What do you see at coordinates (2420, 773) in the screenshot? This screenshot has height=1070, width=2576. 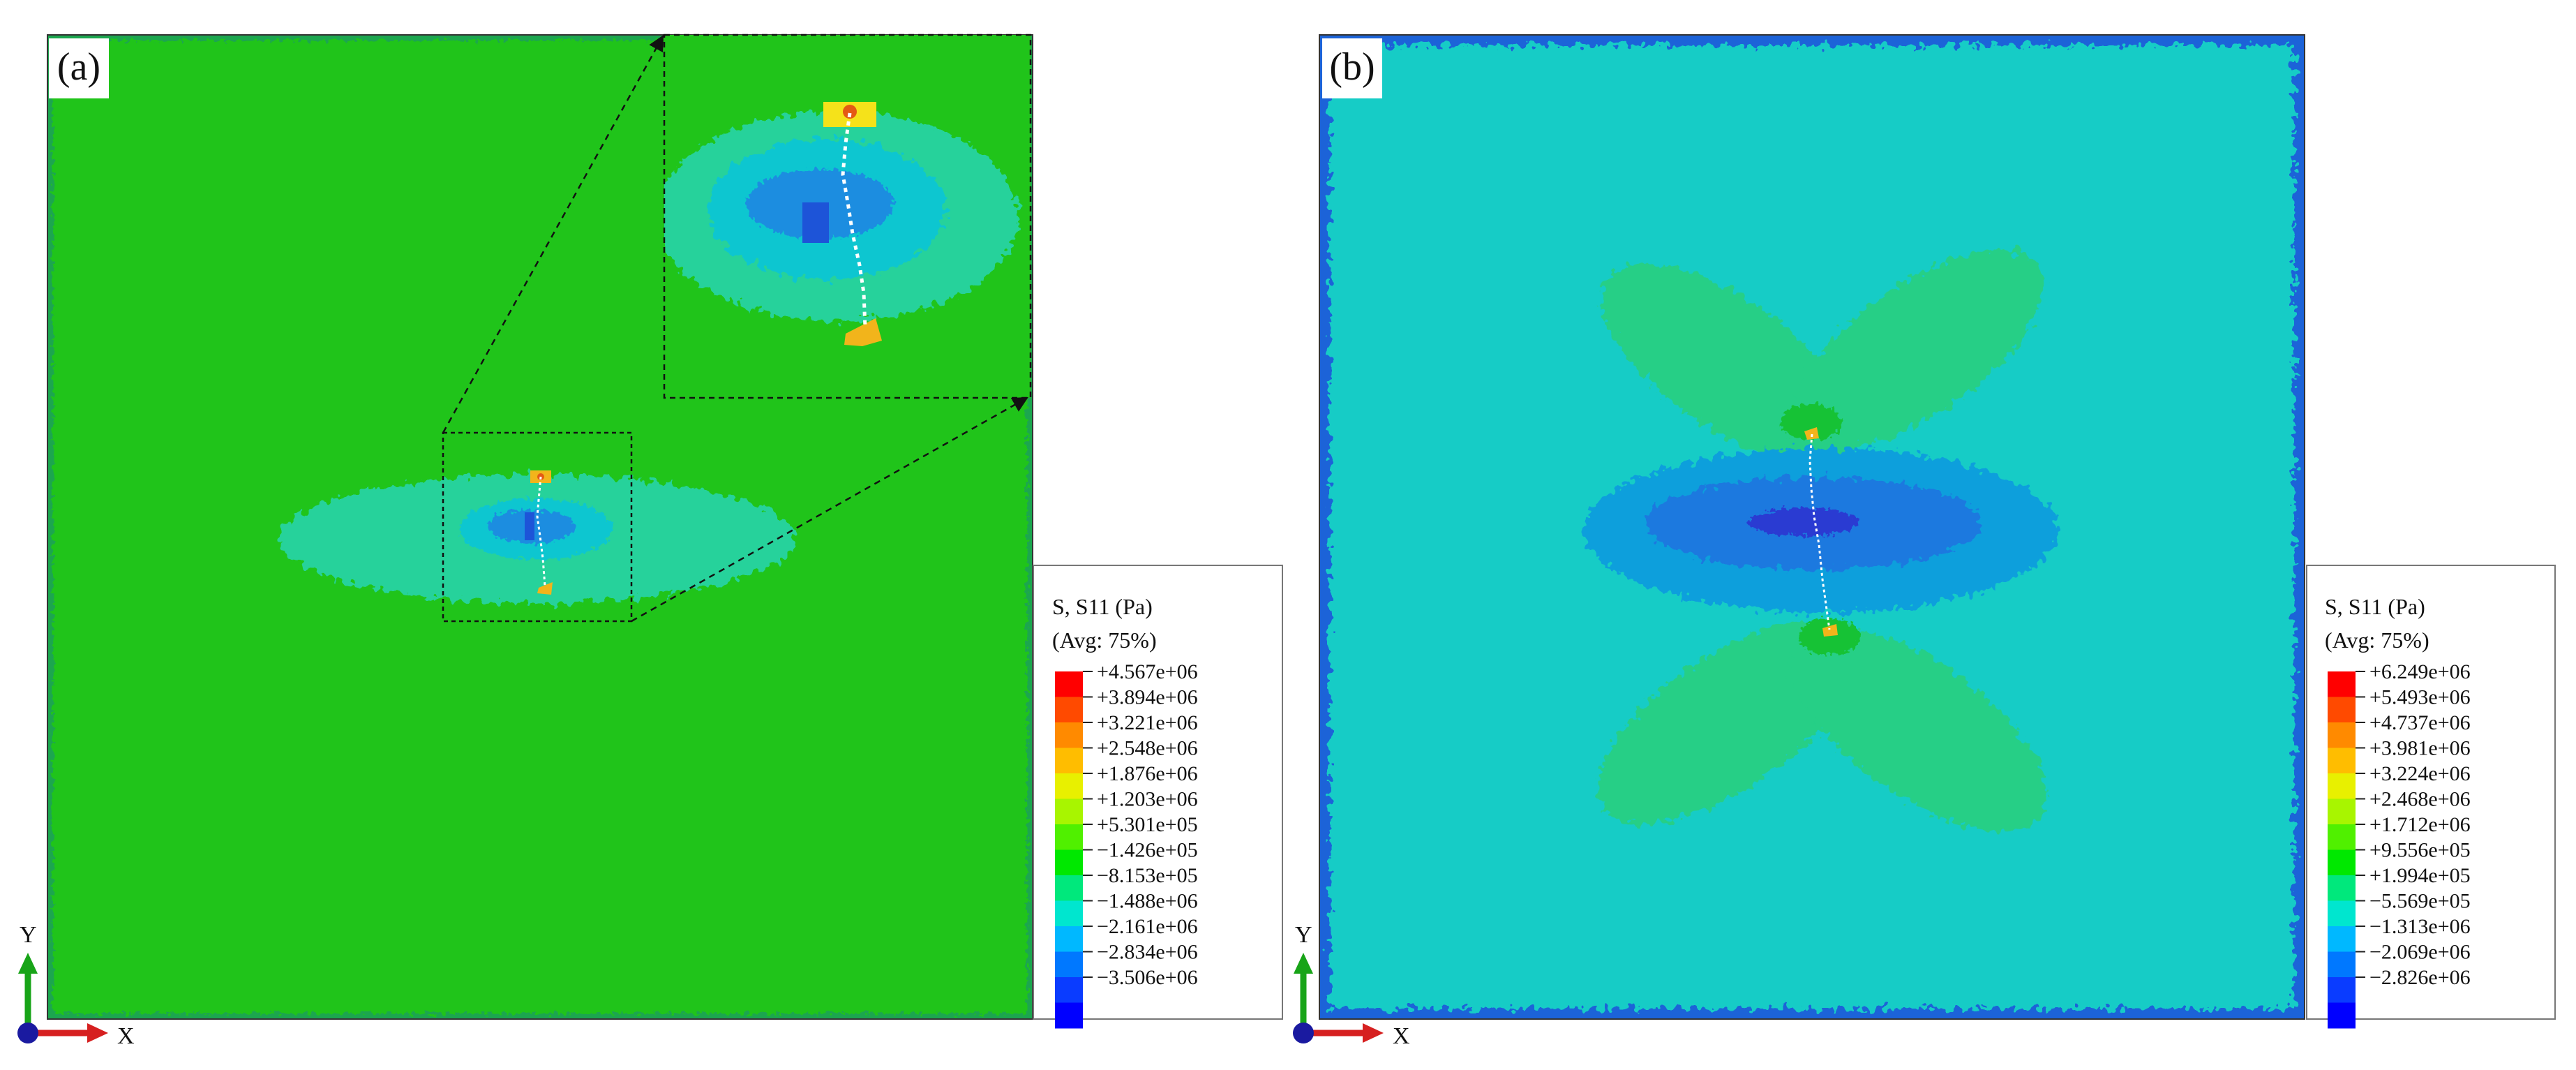 I see `legend-value: +3.224e+06` at bounding box center [2420, 773].